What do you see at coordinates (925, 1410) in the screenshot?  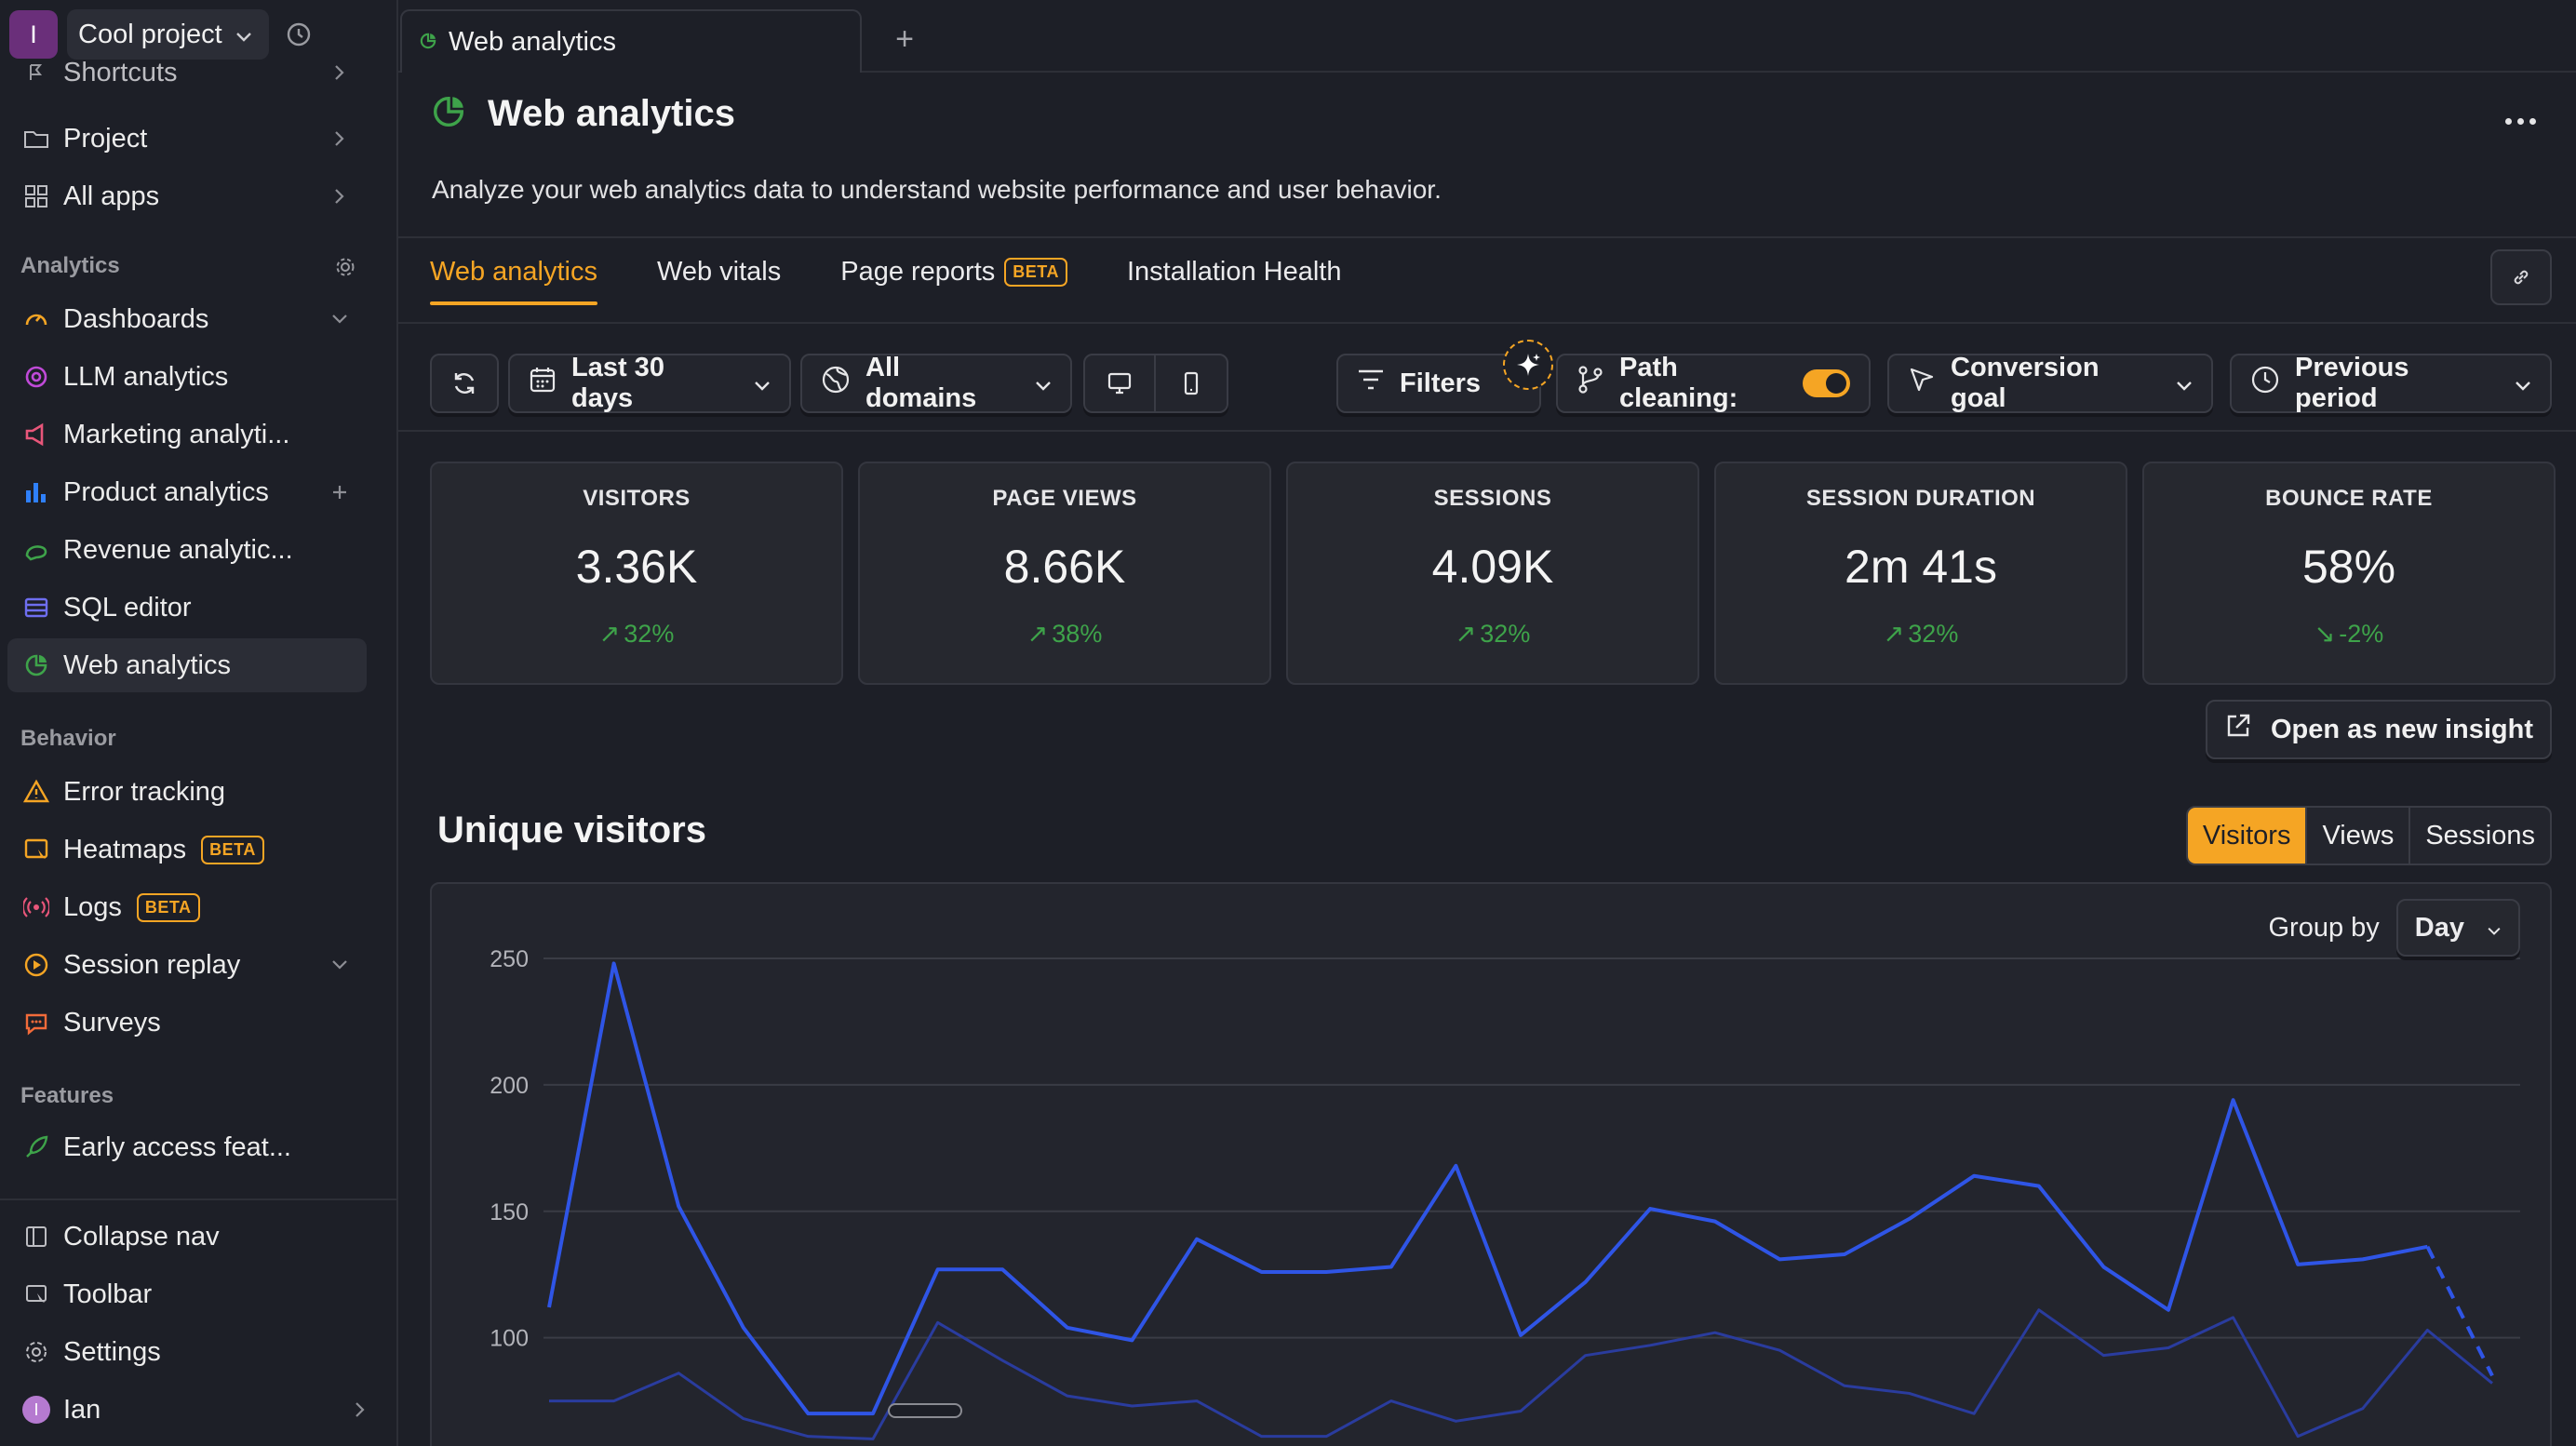 I see `scroll-handle` at bounding box center [925, 1410].